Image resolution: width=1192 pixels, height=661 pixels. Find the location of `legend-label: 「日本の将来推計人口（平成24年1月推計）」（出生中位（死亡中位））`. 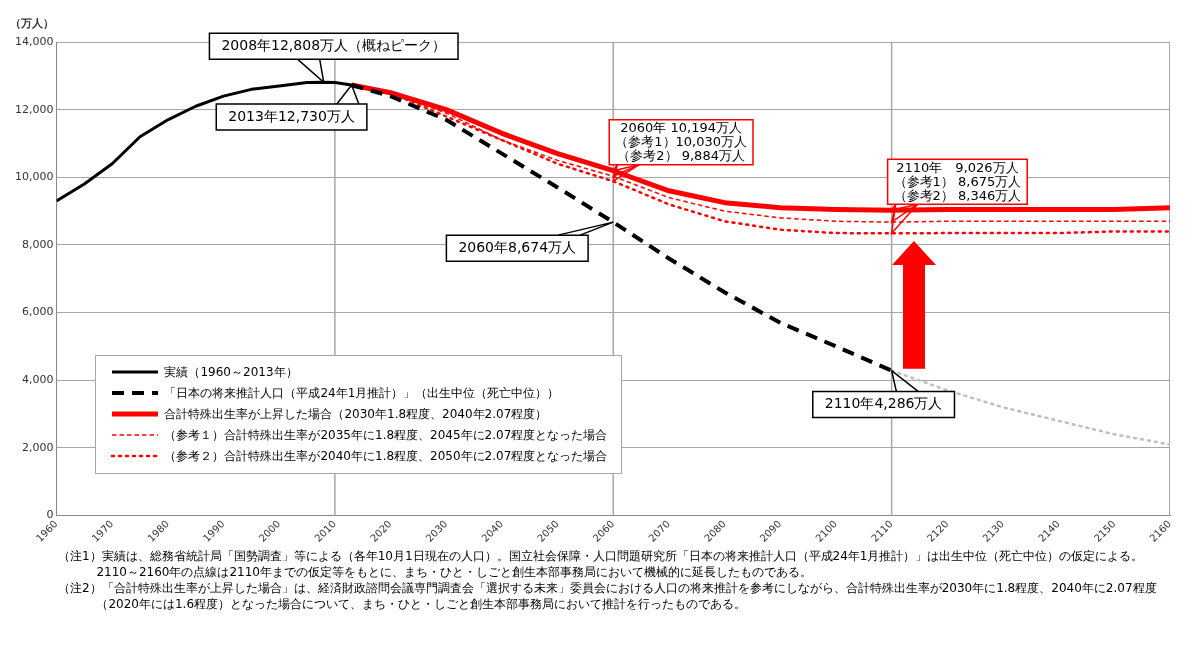

legend-label: 「日本の将来推計人口（平成24年1月推計）」（出生中位（死亡中位）） is located at coordinates (362, 393).